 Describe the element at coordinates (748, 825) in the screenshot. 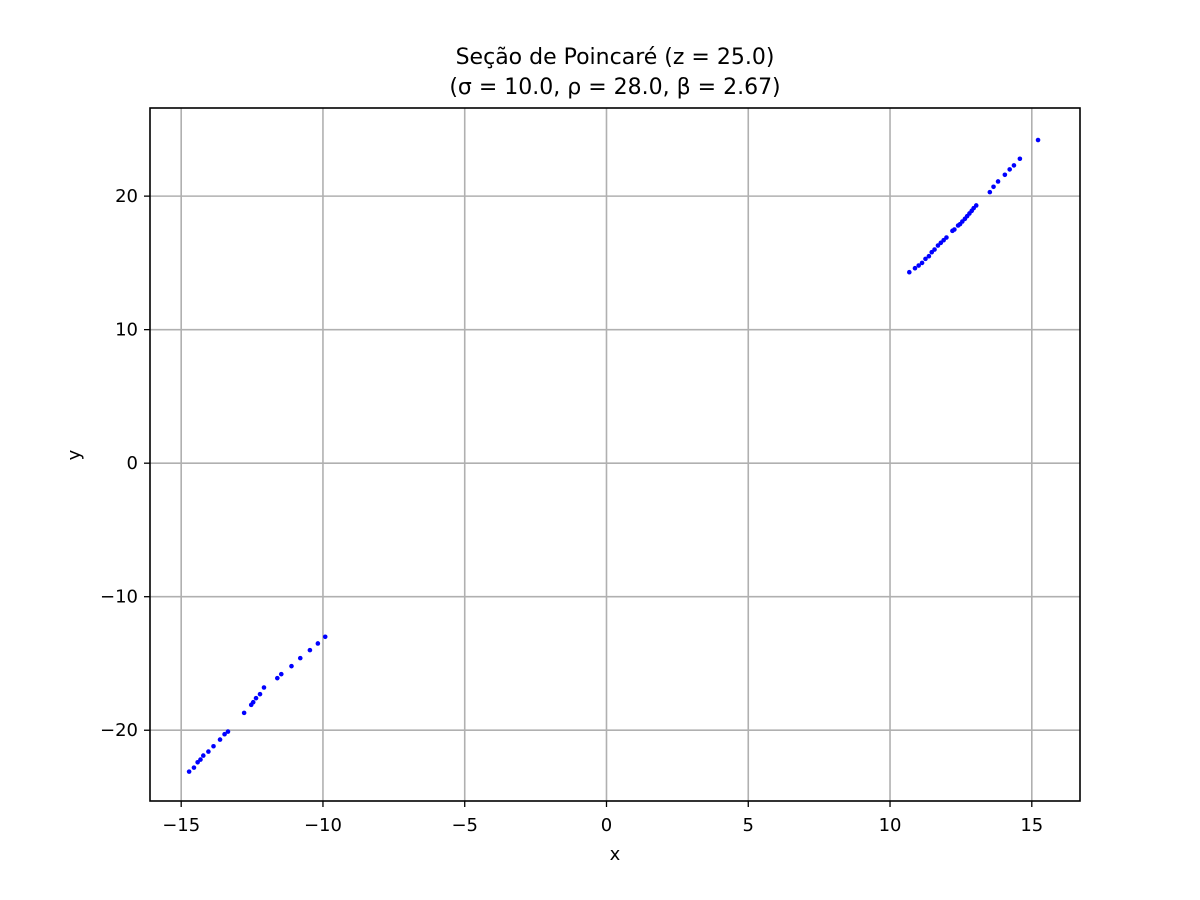

I see `x-tick-label: 5` at that location.